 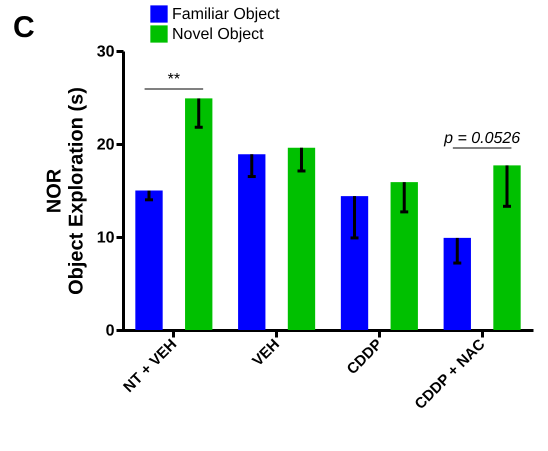 I want to click on legend-label: Novel Object, so click(x=218, y=34).